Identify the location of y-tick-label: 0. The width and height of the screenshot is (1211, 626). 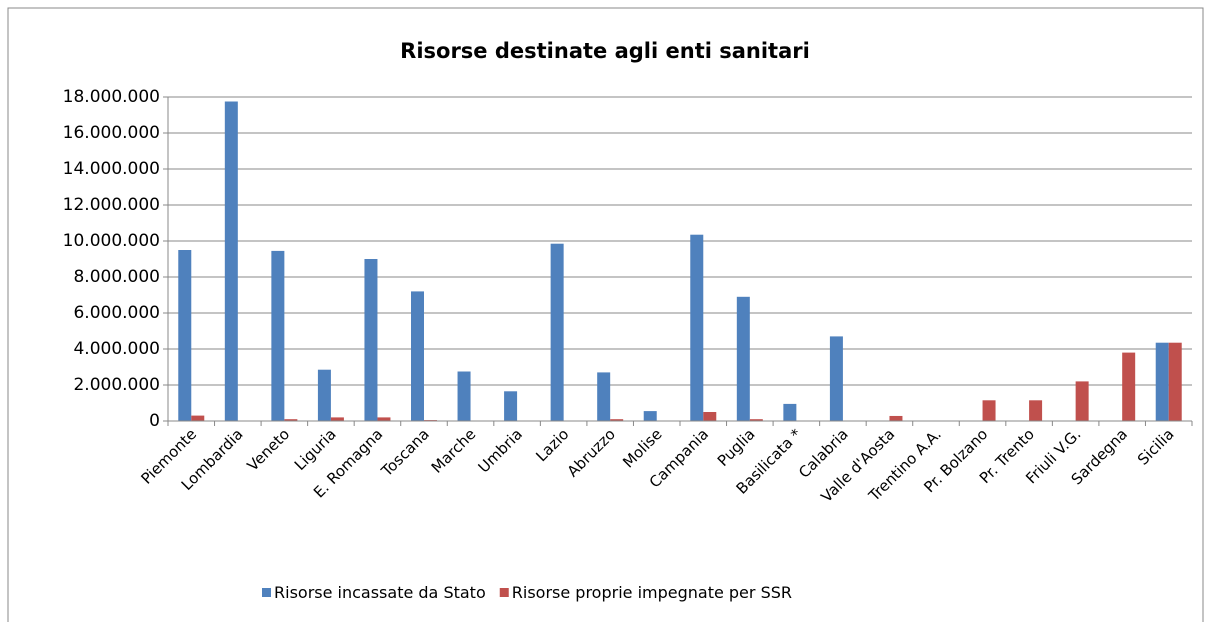
(154, 421).